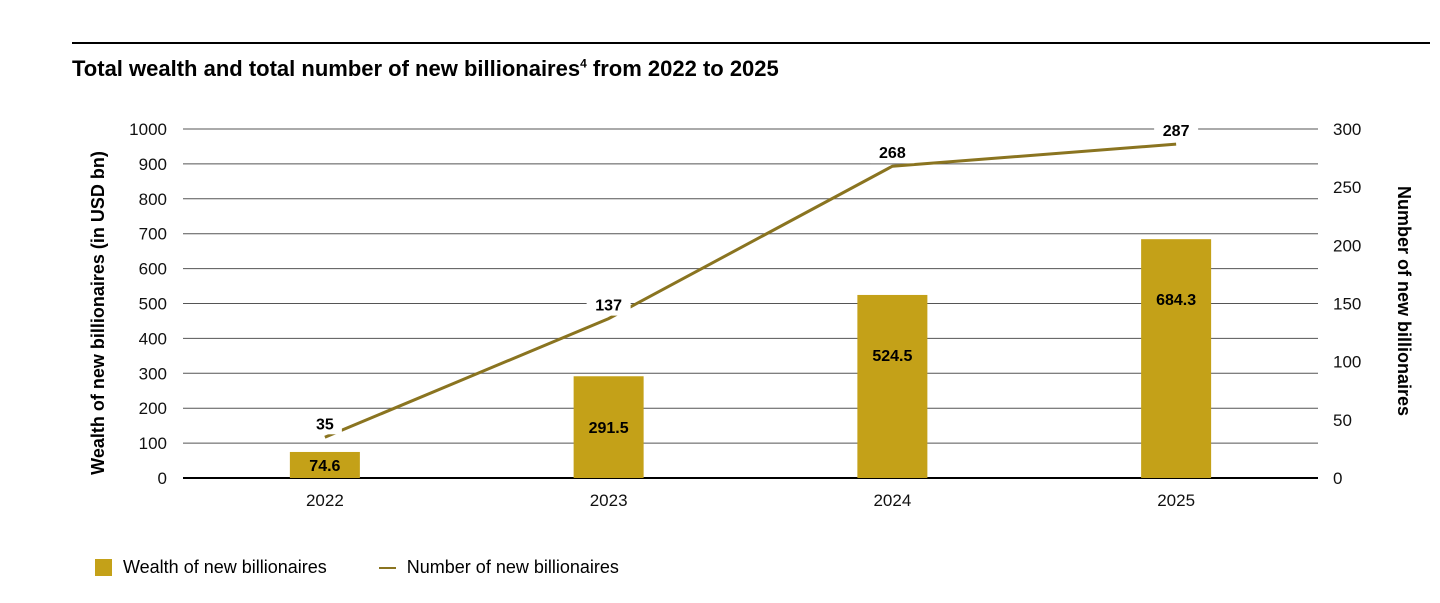 The image size is (1440, 603). Describe the element at coordinates (325, 500) in the screenshot. I see `x-tick-label: 2022` at that location.